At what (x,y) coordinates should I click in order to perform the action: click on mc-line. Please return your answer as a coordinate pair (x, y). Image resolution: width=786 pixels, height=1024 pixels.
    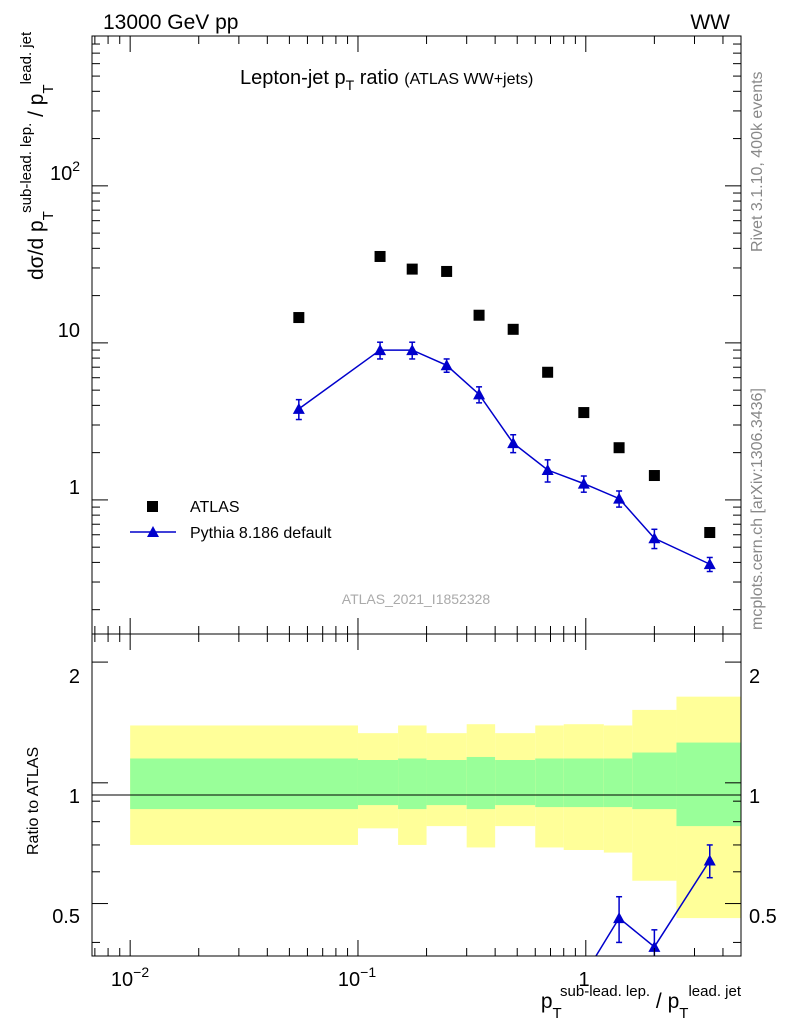
    Looking at the image, I should click on (504, 457).